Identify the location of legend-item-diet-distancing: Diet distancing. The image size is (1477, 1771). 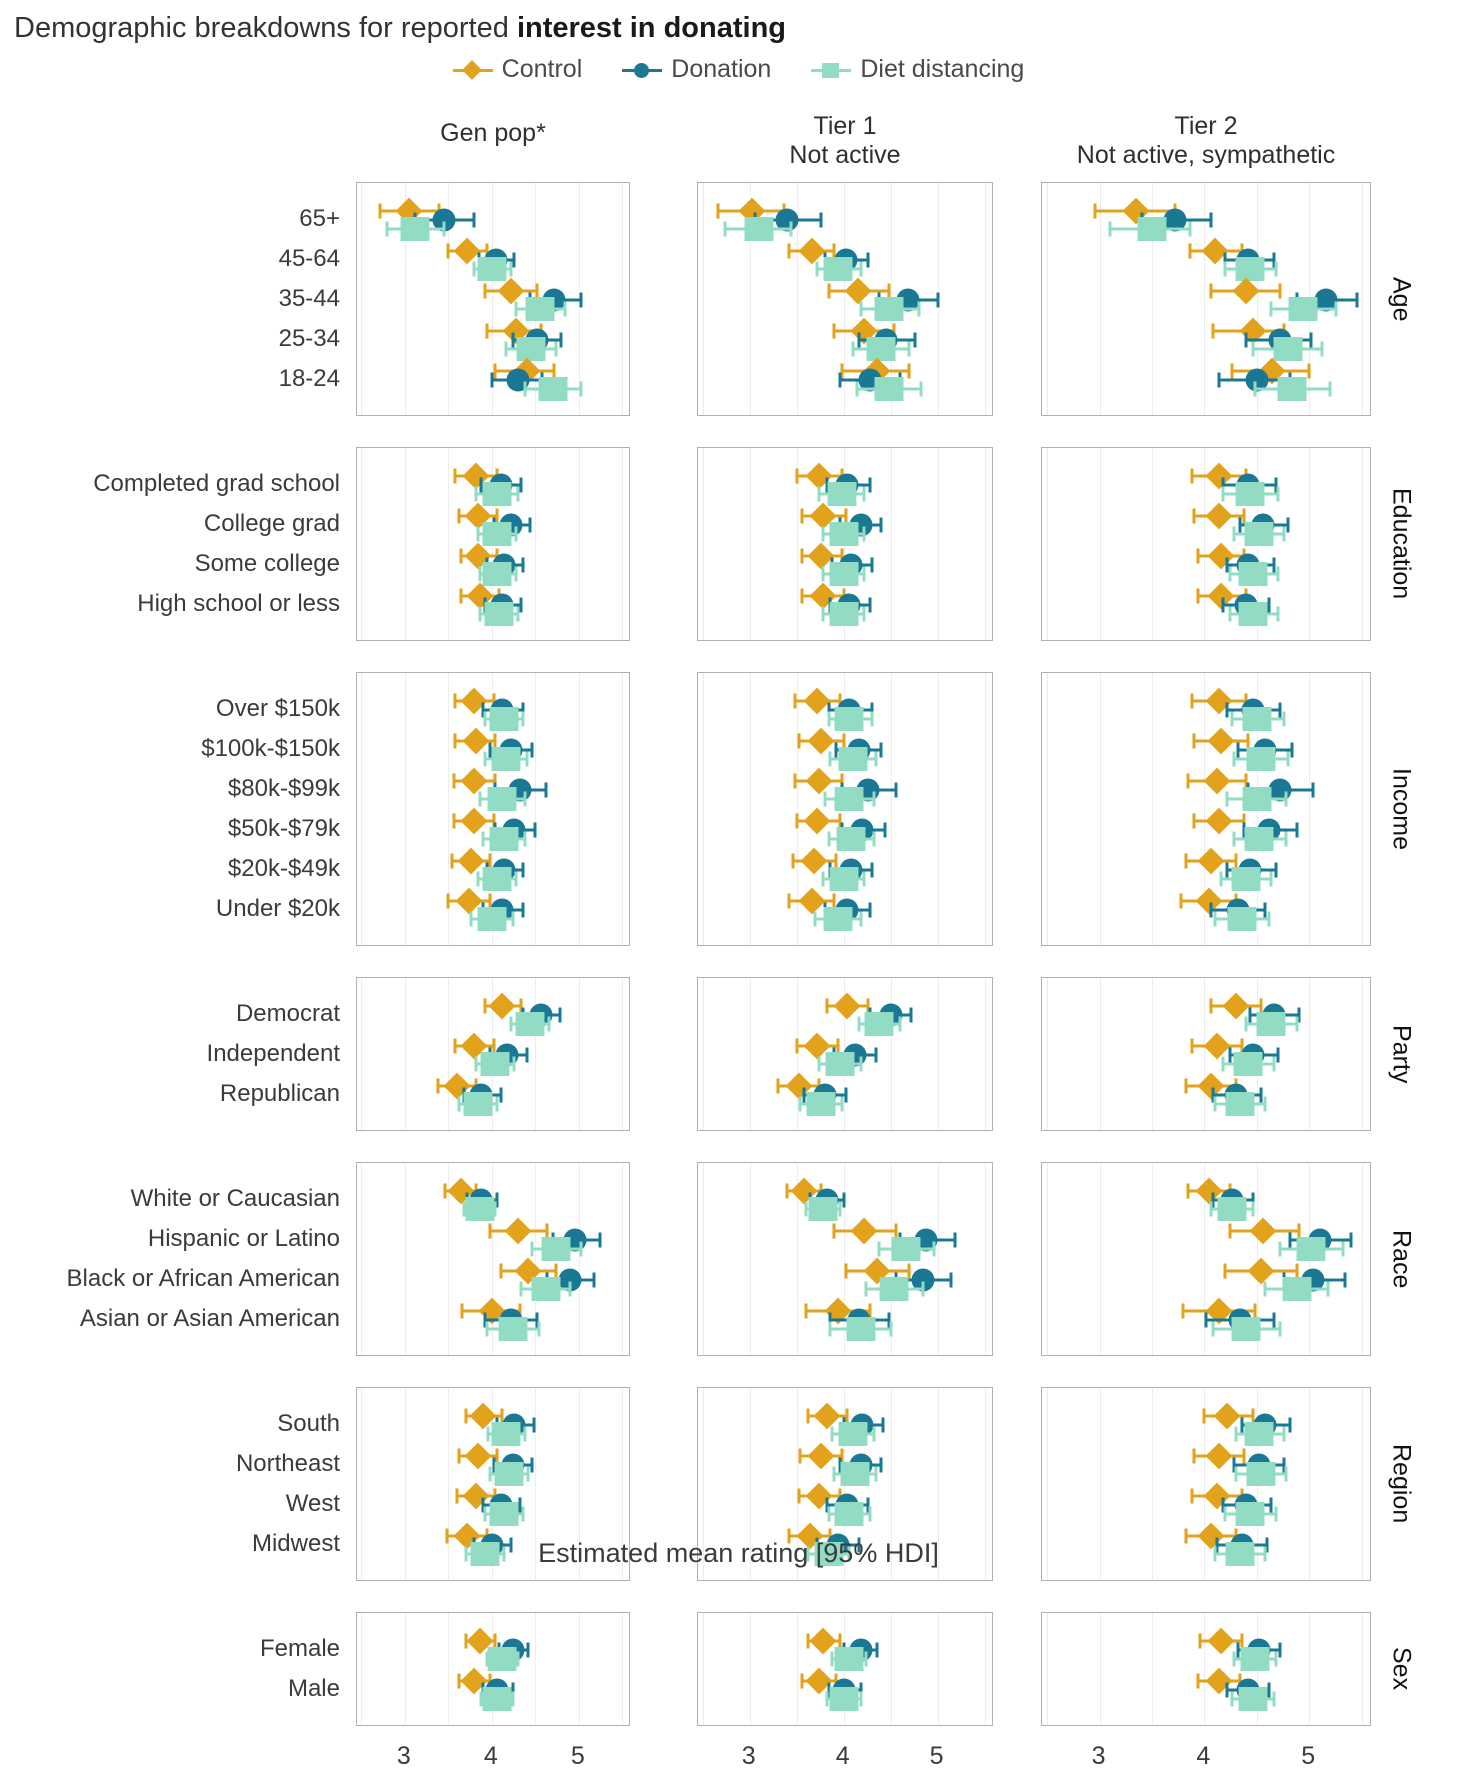
(917, 69).